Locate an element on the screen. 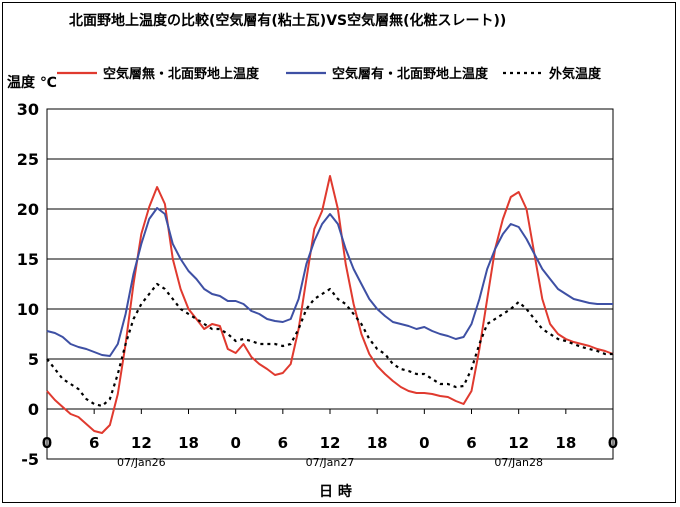  date-label: 07/Jan28 is located at coordinates (518, 462).